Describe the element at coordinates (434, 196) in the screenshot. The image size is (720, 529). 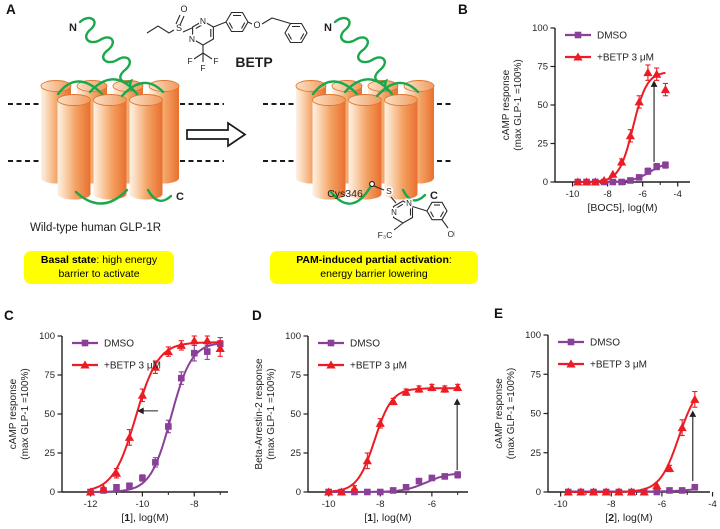
I see `c-terminus-label: C` at that location.